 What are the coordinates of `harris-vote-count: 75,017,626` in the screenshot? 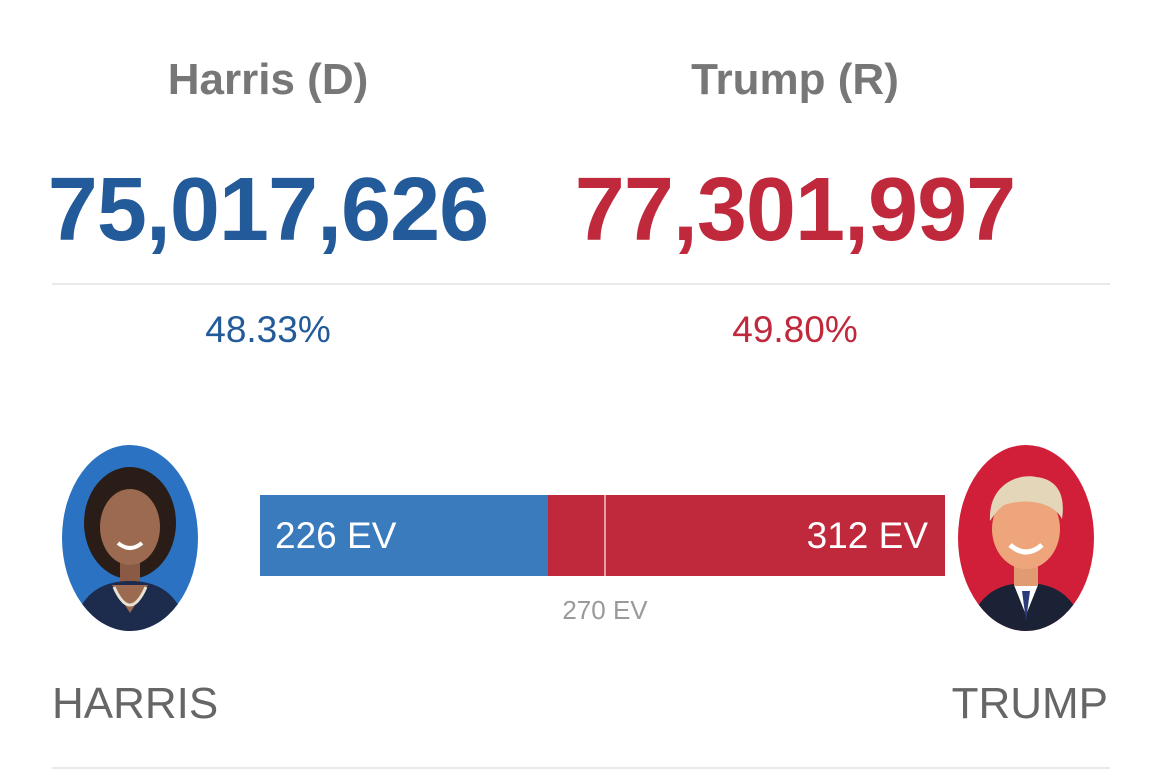 It's located at (268, 210).